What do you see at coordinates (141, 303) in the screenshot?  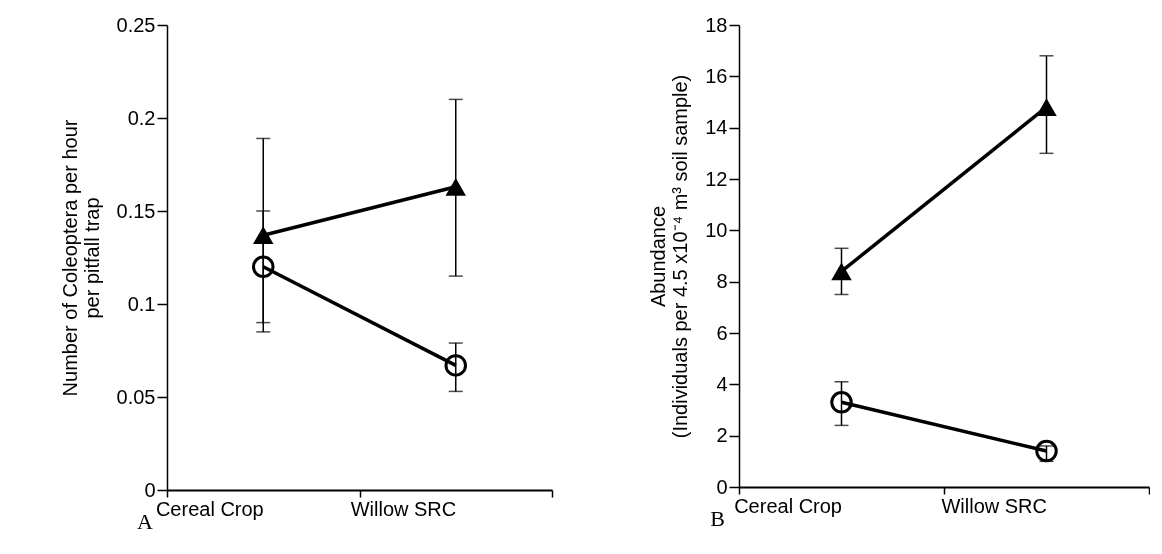 I see `y-tick-label: 0.1` at bounding box center [141, 303].